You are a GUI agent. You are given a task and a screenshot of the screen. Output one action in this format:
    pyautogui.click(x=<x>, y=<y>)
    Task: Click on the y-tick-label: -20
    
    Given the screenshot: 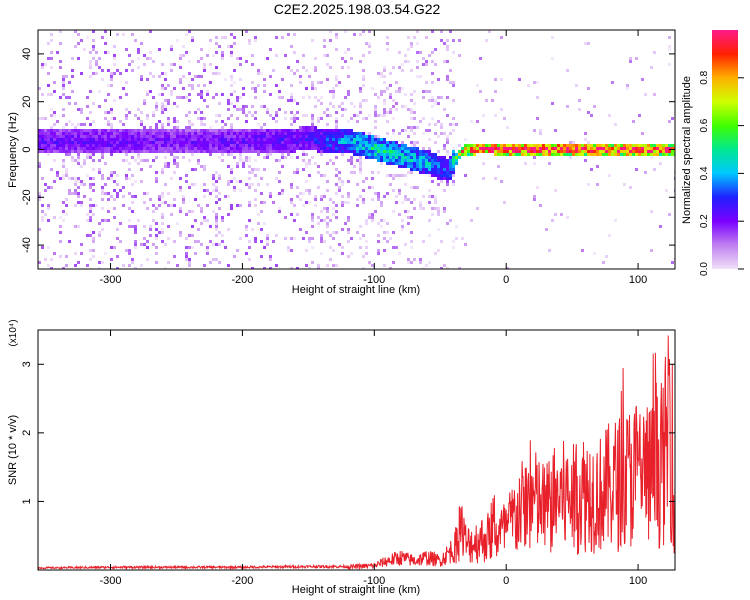 What is the action you would take?
    pyautogui.click(x=27, y=197)
    